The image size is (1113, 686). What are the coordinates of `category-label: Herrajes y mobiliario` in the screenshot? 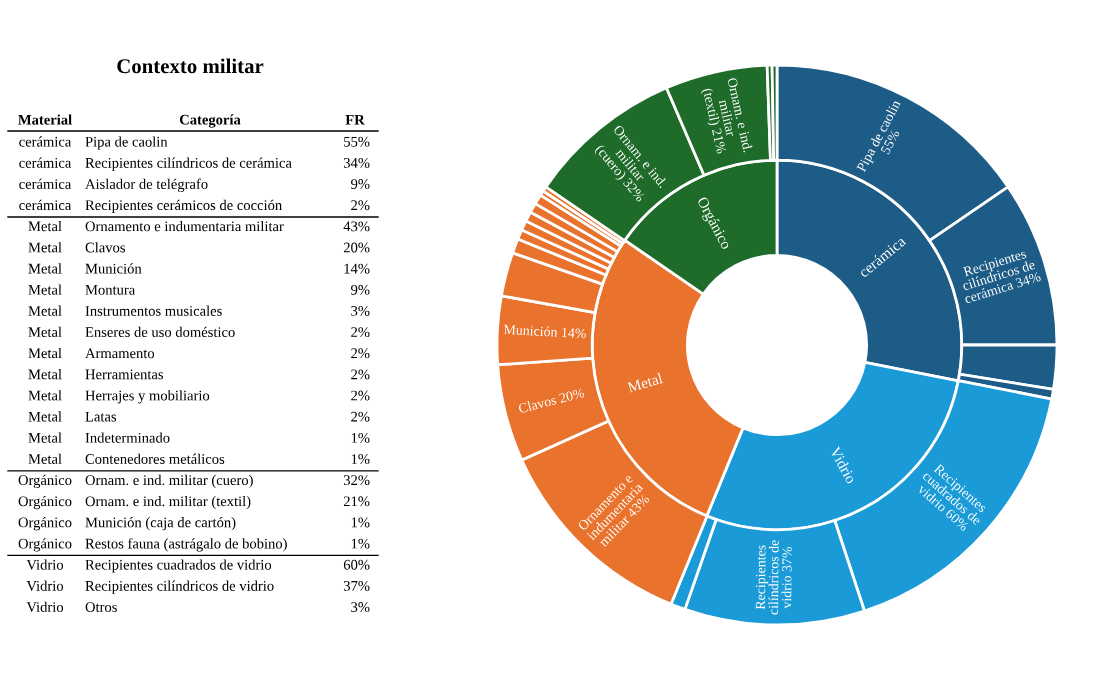 It's located at (147, 397).